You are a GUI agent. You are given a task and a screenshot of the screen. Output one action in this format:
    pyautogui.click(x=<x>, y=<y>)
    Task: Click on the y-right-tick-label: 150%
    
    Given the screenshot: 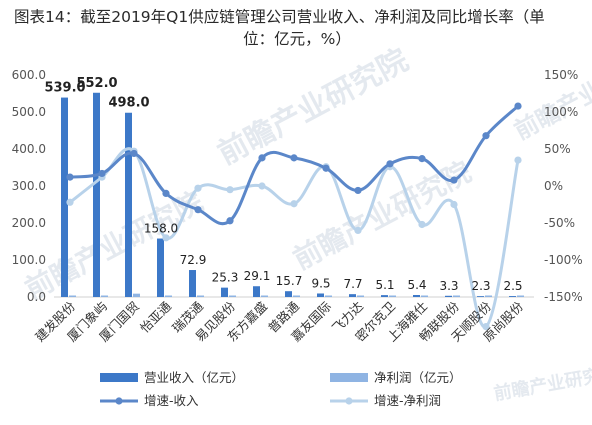 What is the action you would take?
    pyautogui.click(x=561, y=75)
    